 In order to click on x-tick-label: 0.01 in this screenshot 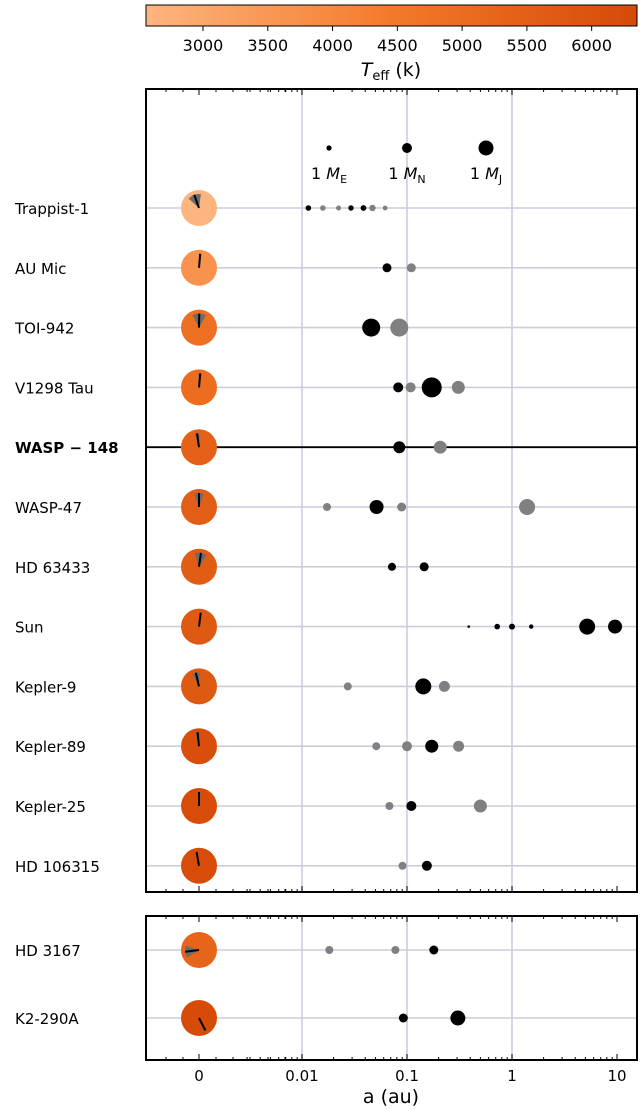, I will do `click(301, 1076)`.